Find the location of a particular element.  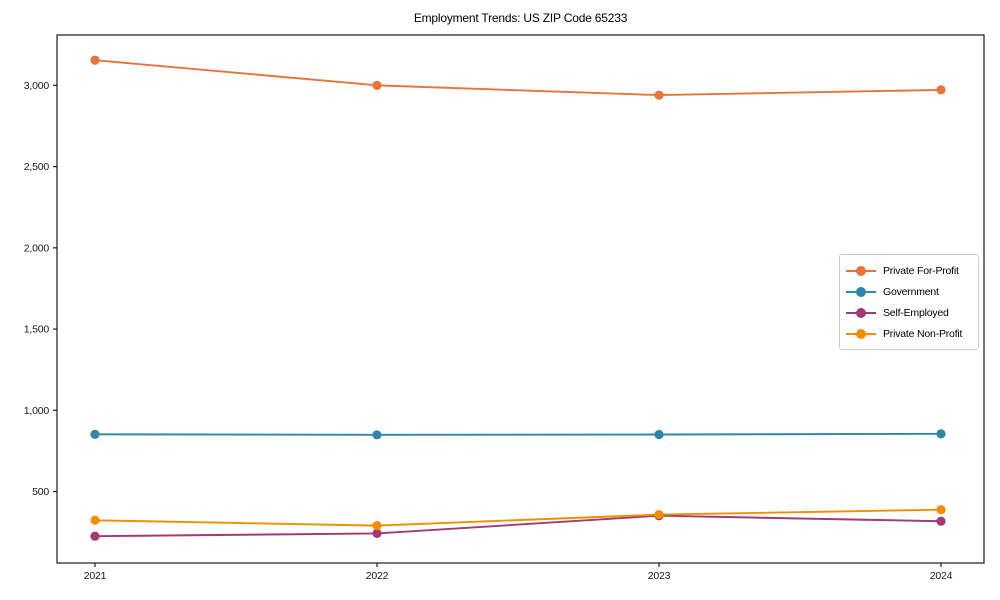

legend-item-private-for-profit: Private For-Profit is located at coordinates (908, 270).